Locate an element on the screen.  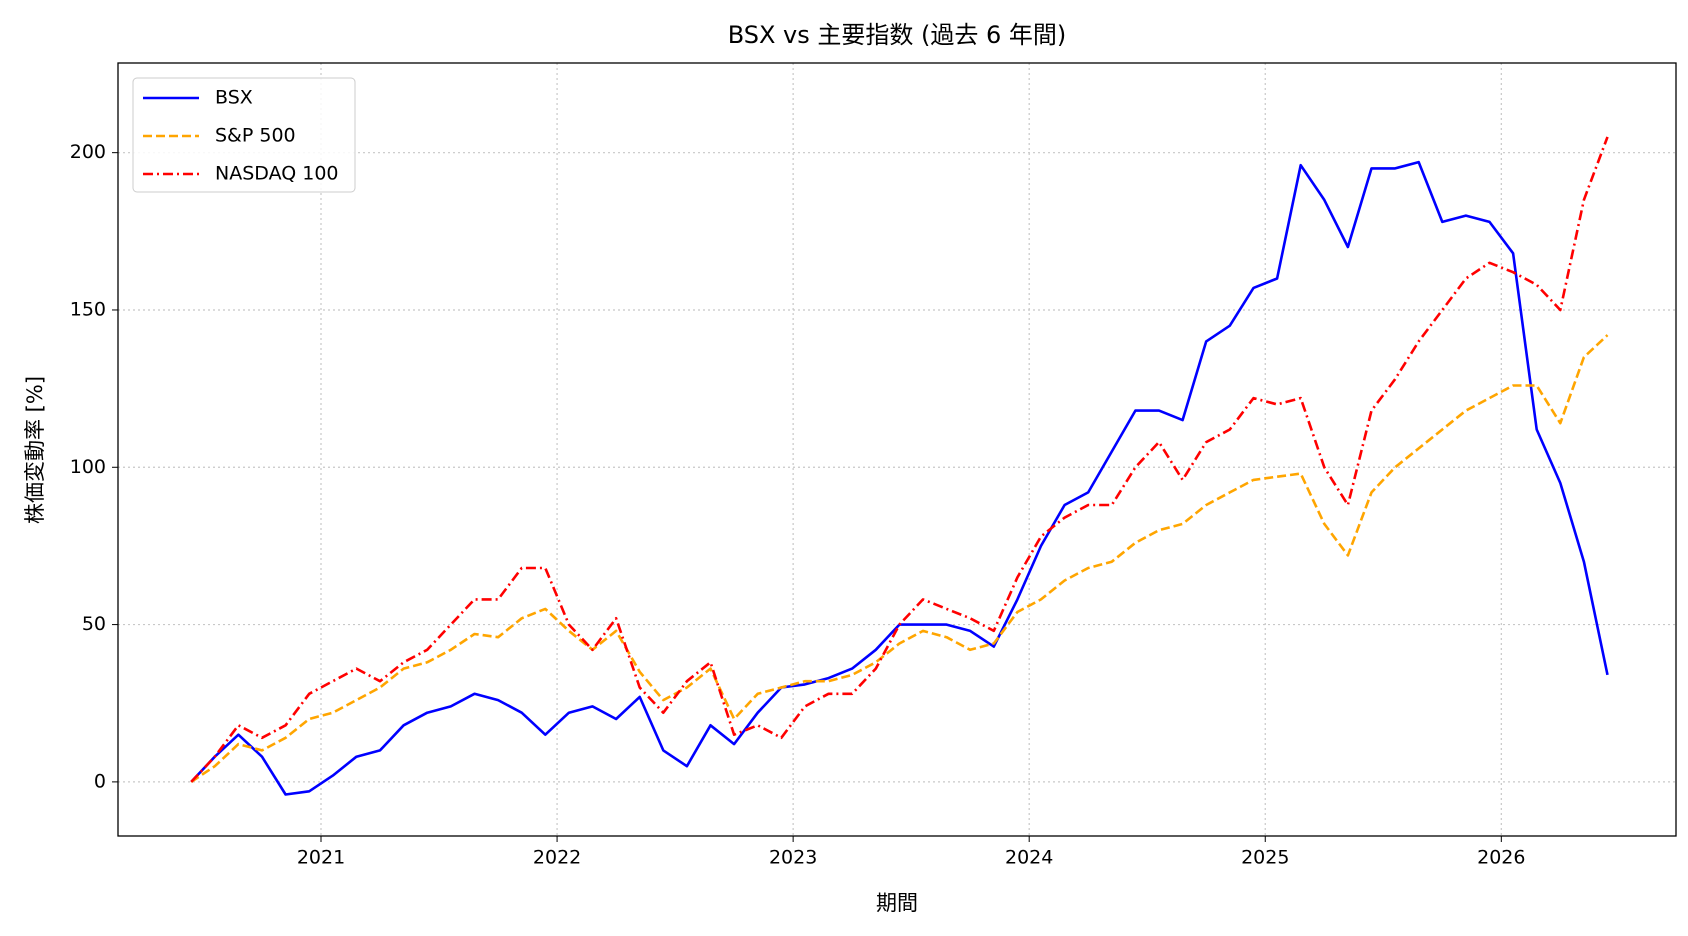
y-tick-label: 150 is located at coordinates (88, 309).